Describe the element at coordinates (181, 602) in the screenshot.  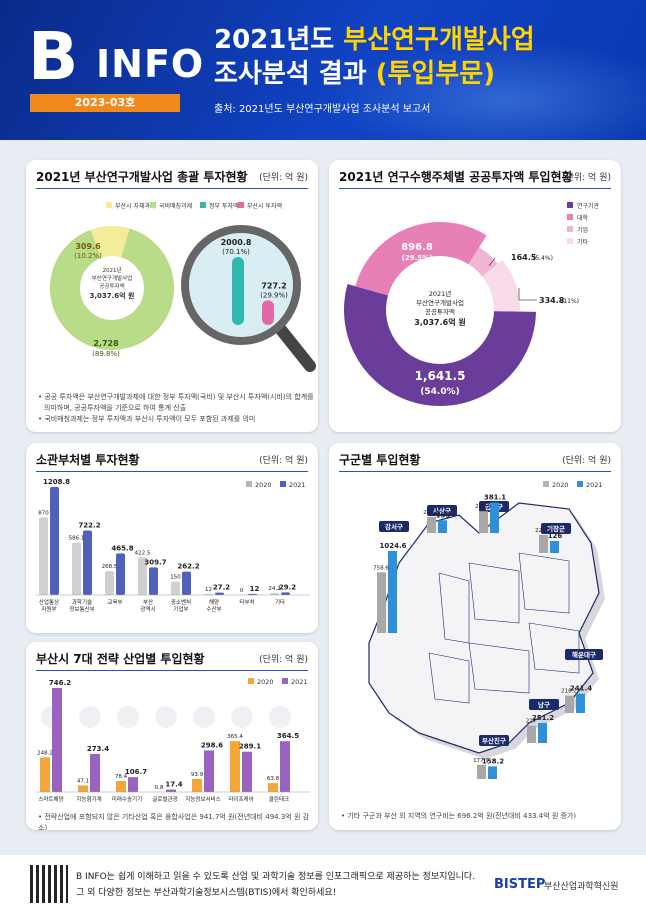
I see `tick-label: 중소벤처` at that location.